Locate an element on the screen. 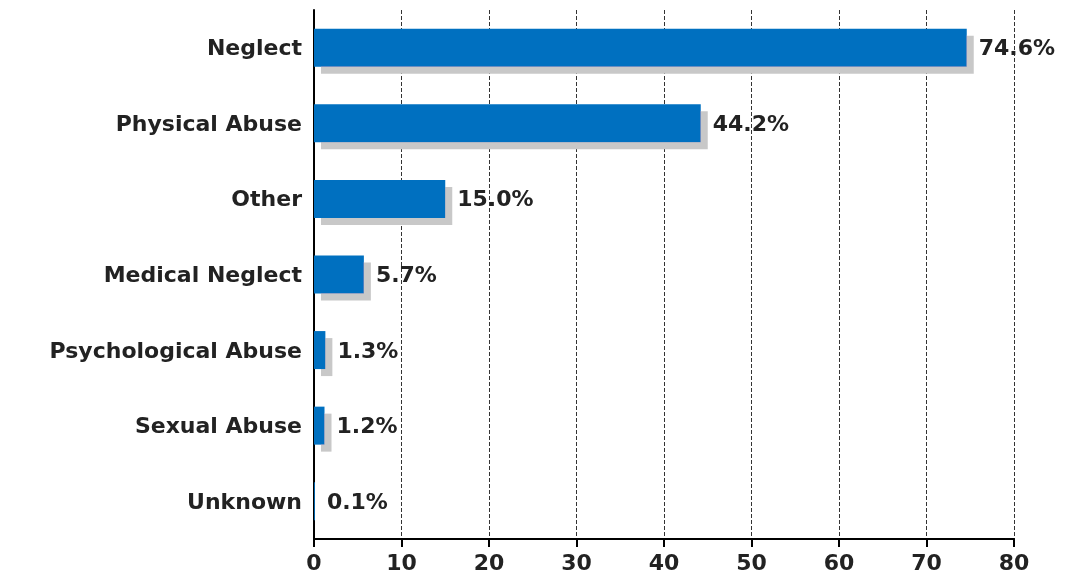  data-label: 15.0% is located at coordinates (495, 199).